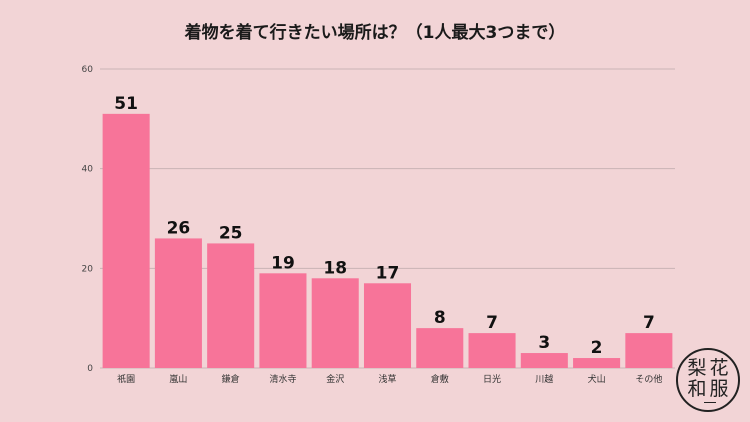 The width and height of the screenshot is (750, 422). Describe the element at coordinates (90, 369) in the screenshot. I see `y-tick-label: 0` at that location.